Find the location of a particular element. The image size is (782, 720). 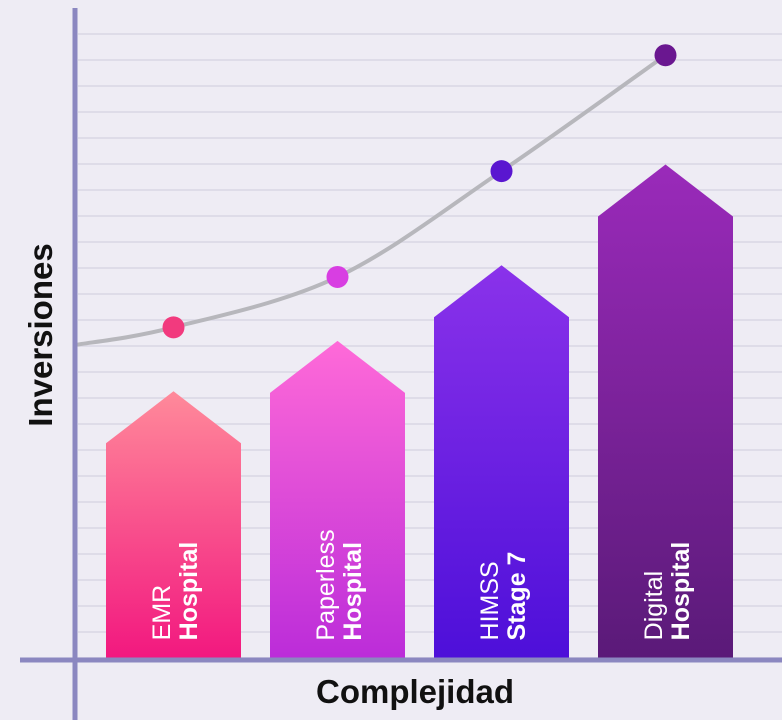

bar-label-4: Digital Hospital is located at coordinates (667, 590).